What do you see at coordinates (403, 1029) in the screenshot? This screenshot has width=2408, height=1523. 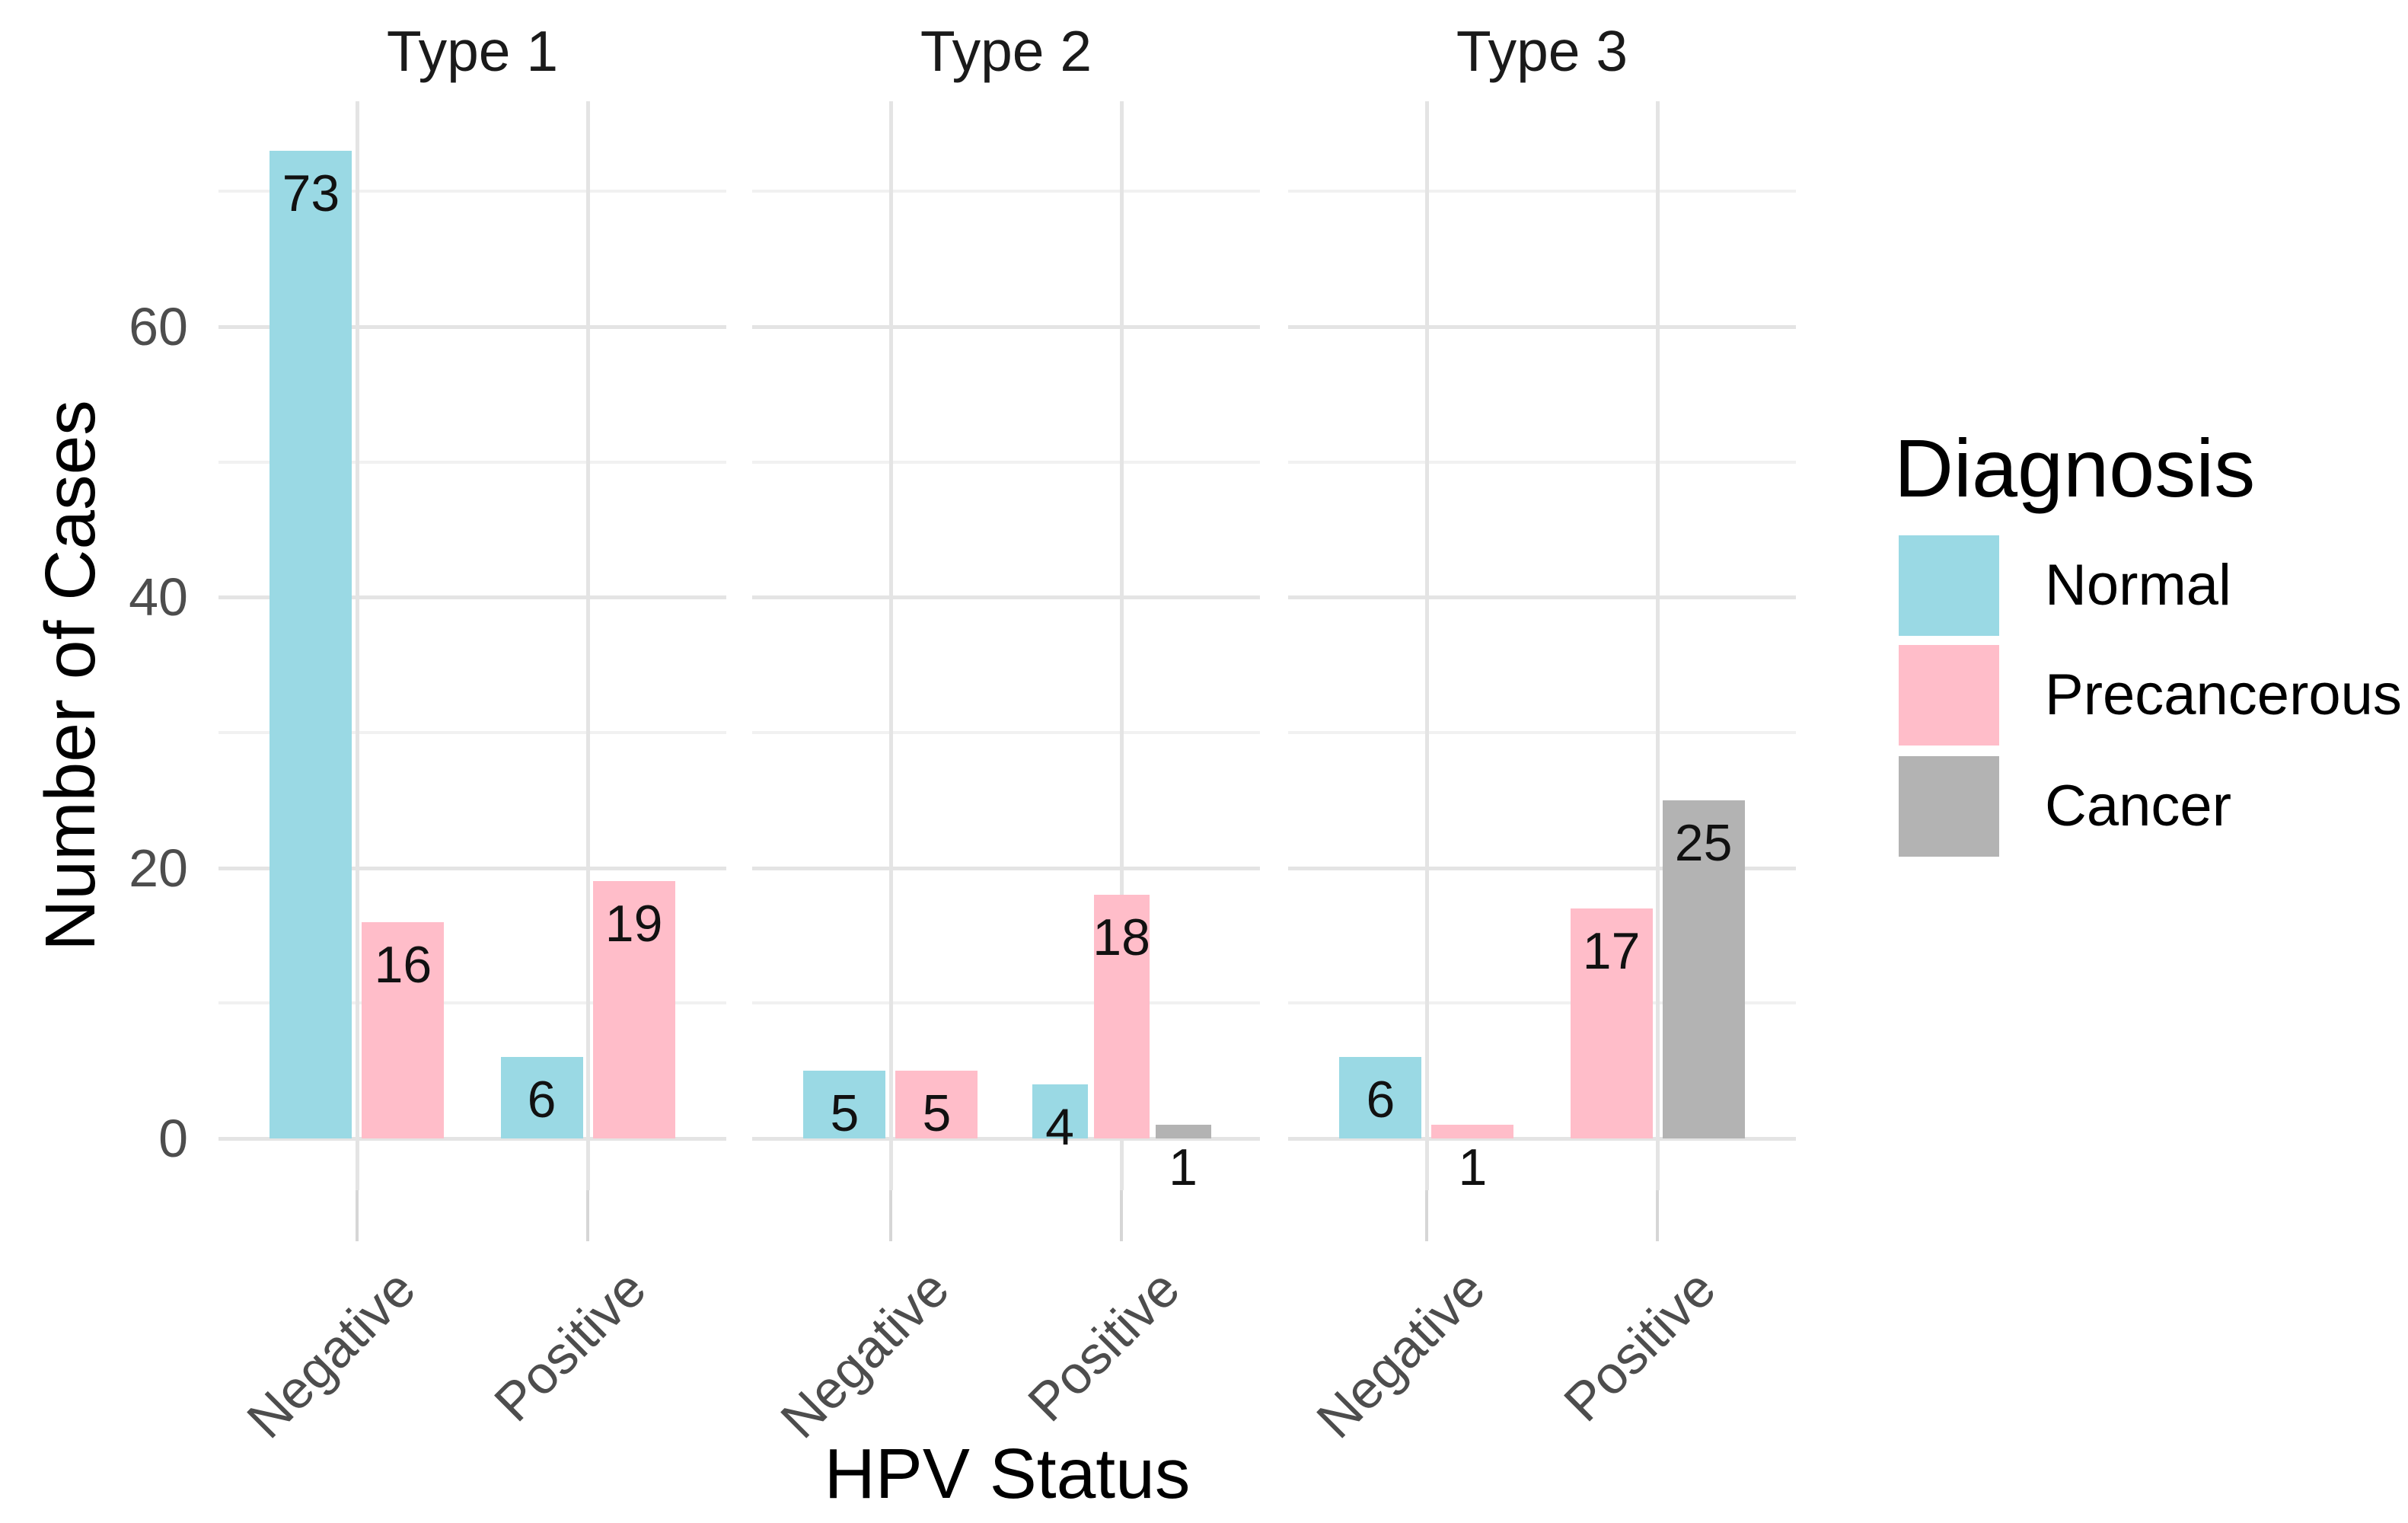 I see `bar-type-1-negative-precancerous` at bounding box center [403, 1029].